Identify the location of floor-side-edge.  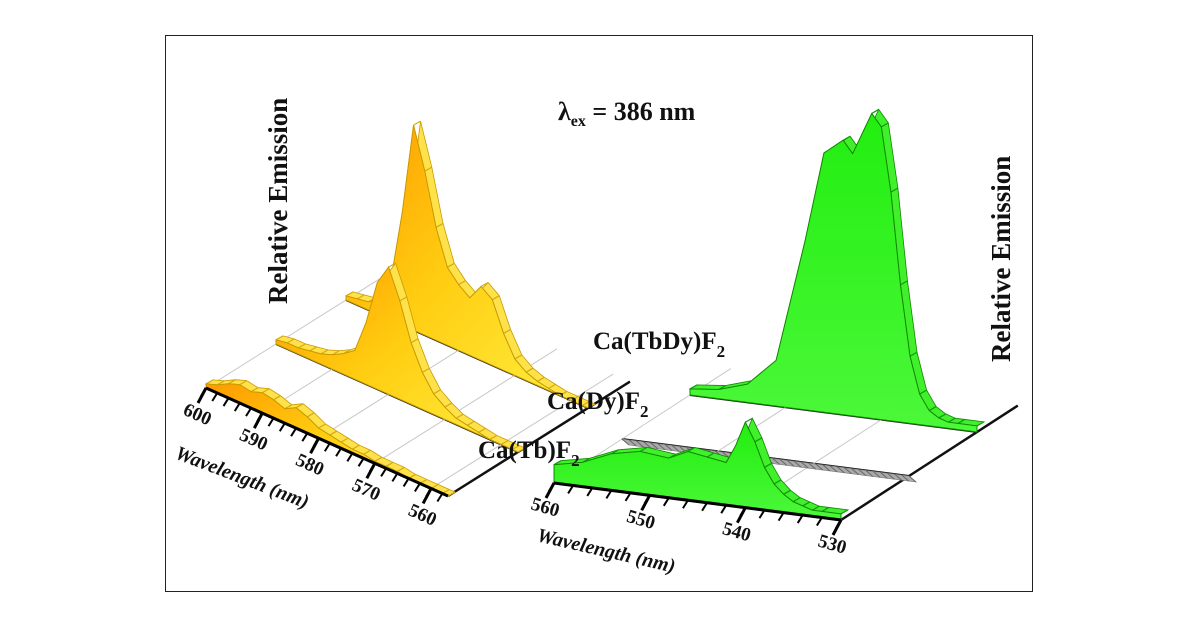
(929, 463).